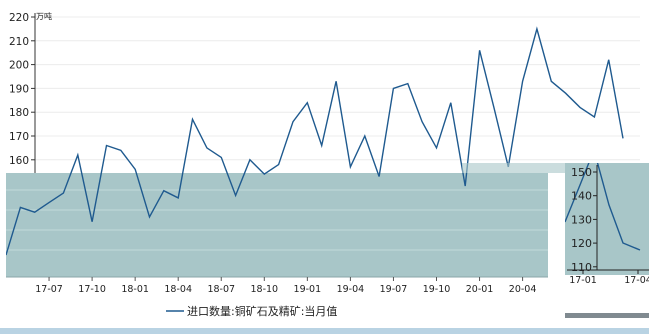 This screenshot has width=649, height=334. What do you see at coordinates (44, 16) in the screenshot?
I see `y-unit-label: 万吨` at bounding box center [44, 16].